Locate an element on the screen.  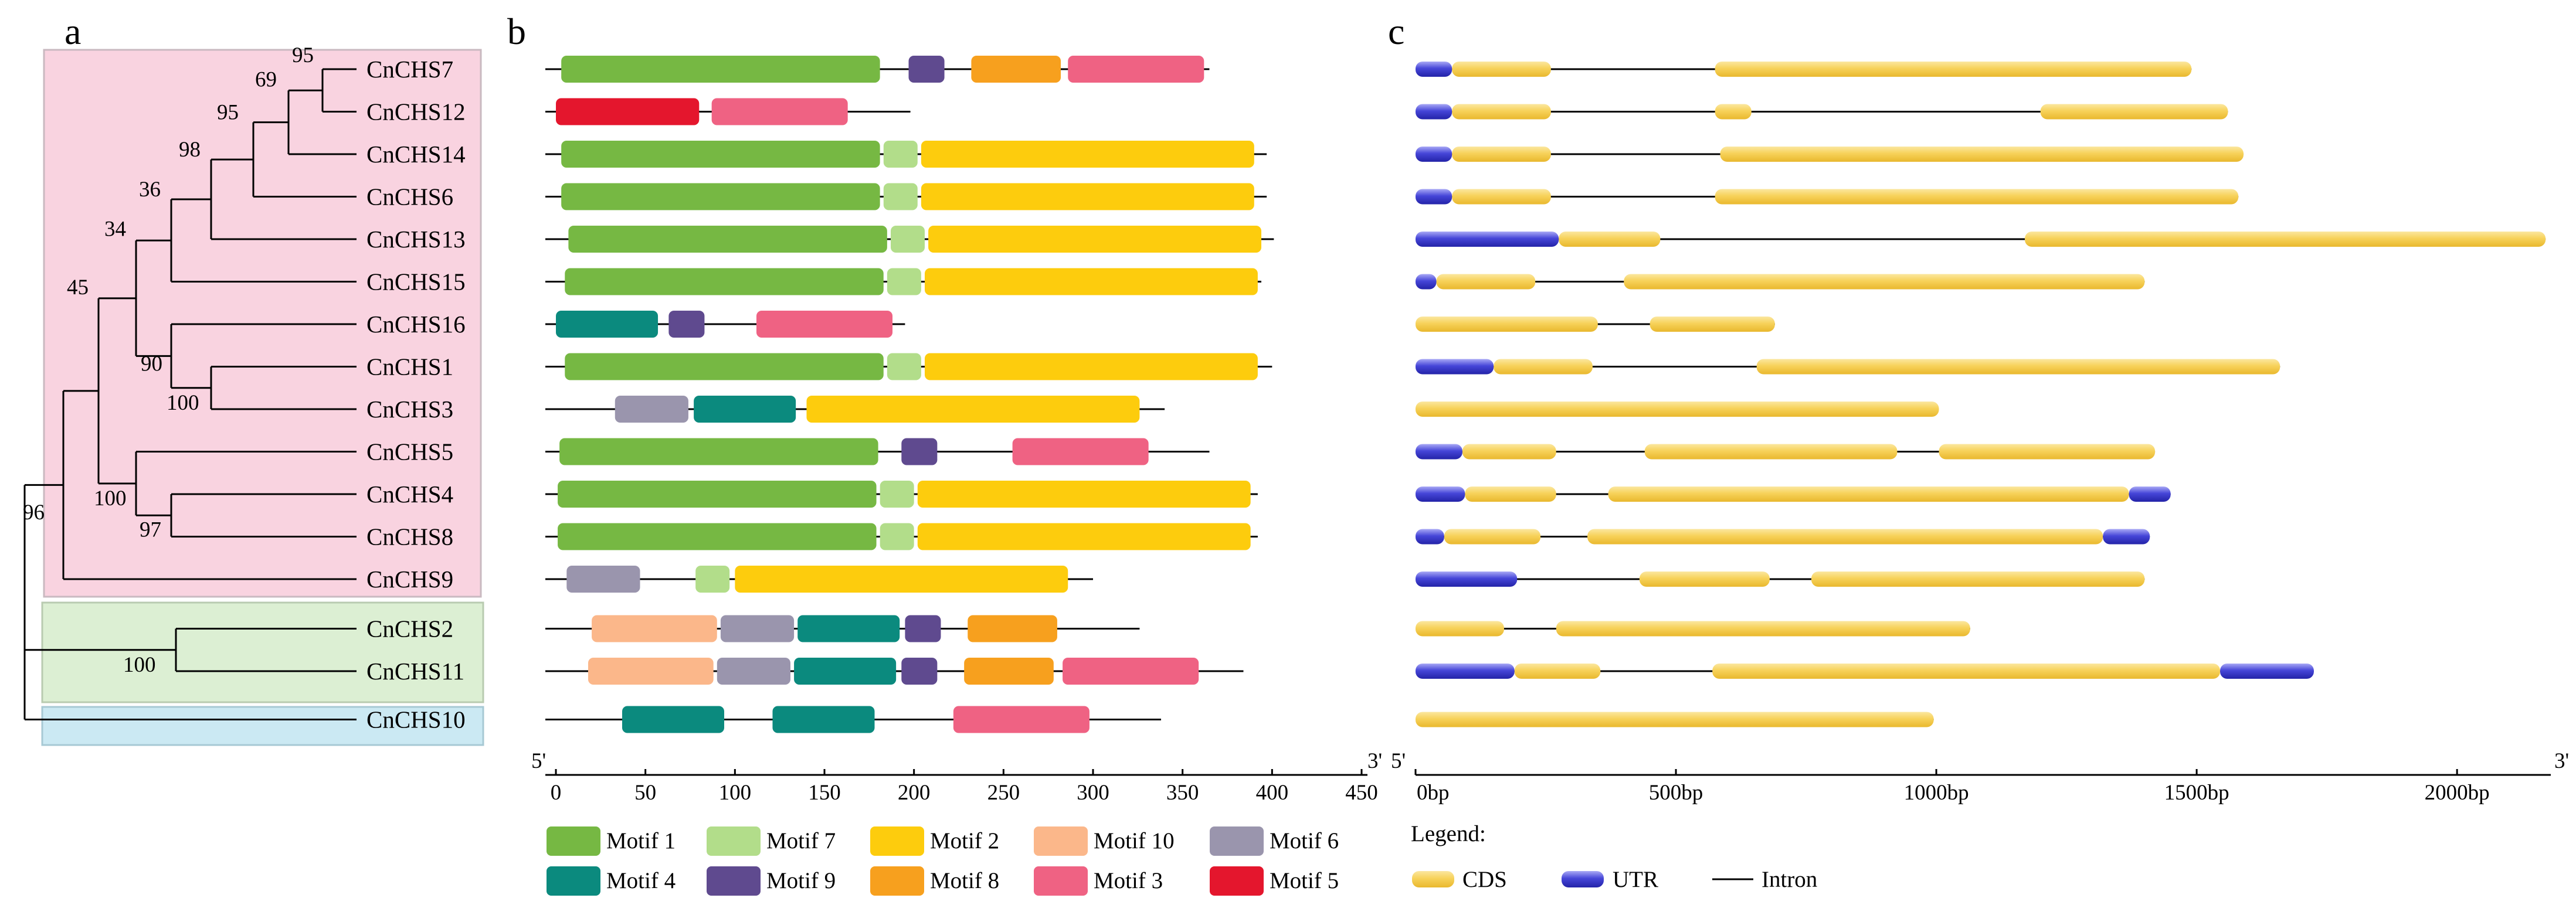
motif-legend-label: Motif 4 is located at coordinates (641, 880).